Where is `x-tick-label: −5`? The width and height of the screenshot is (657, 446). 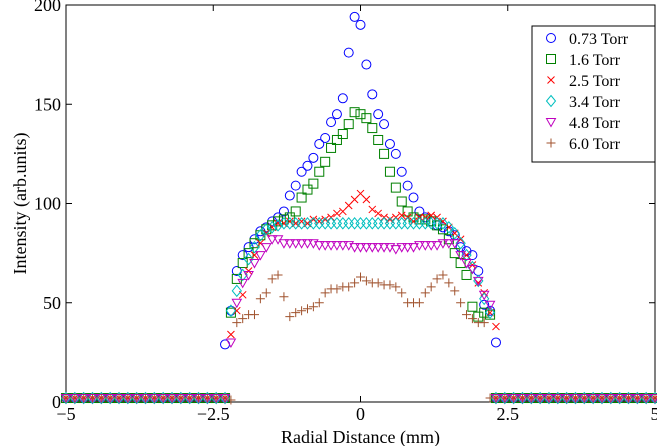 x-tick-label: −5 is located at coordinates (65, 414).